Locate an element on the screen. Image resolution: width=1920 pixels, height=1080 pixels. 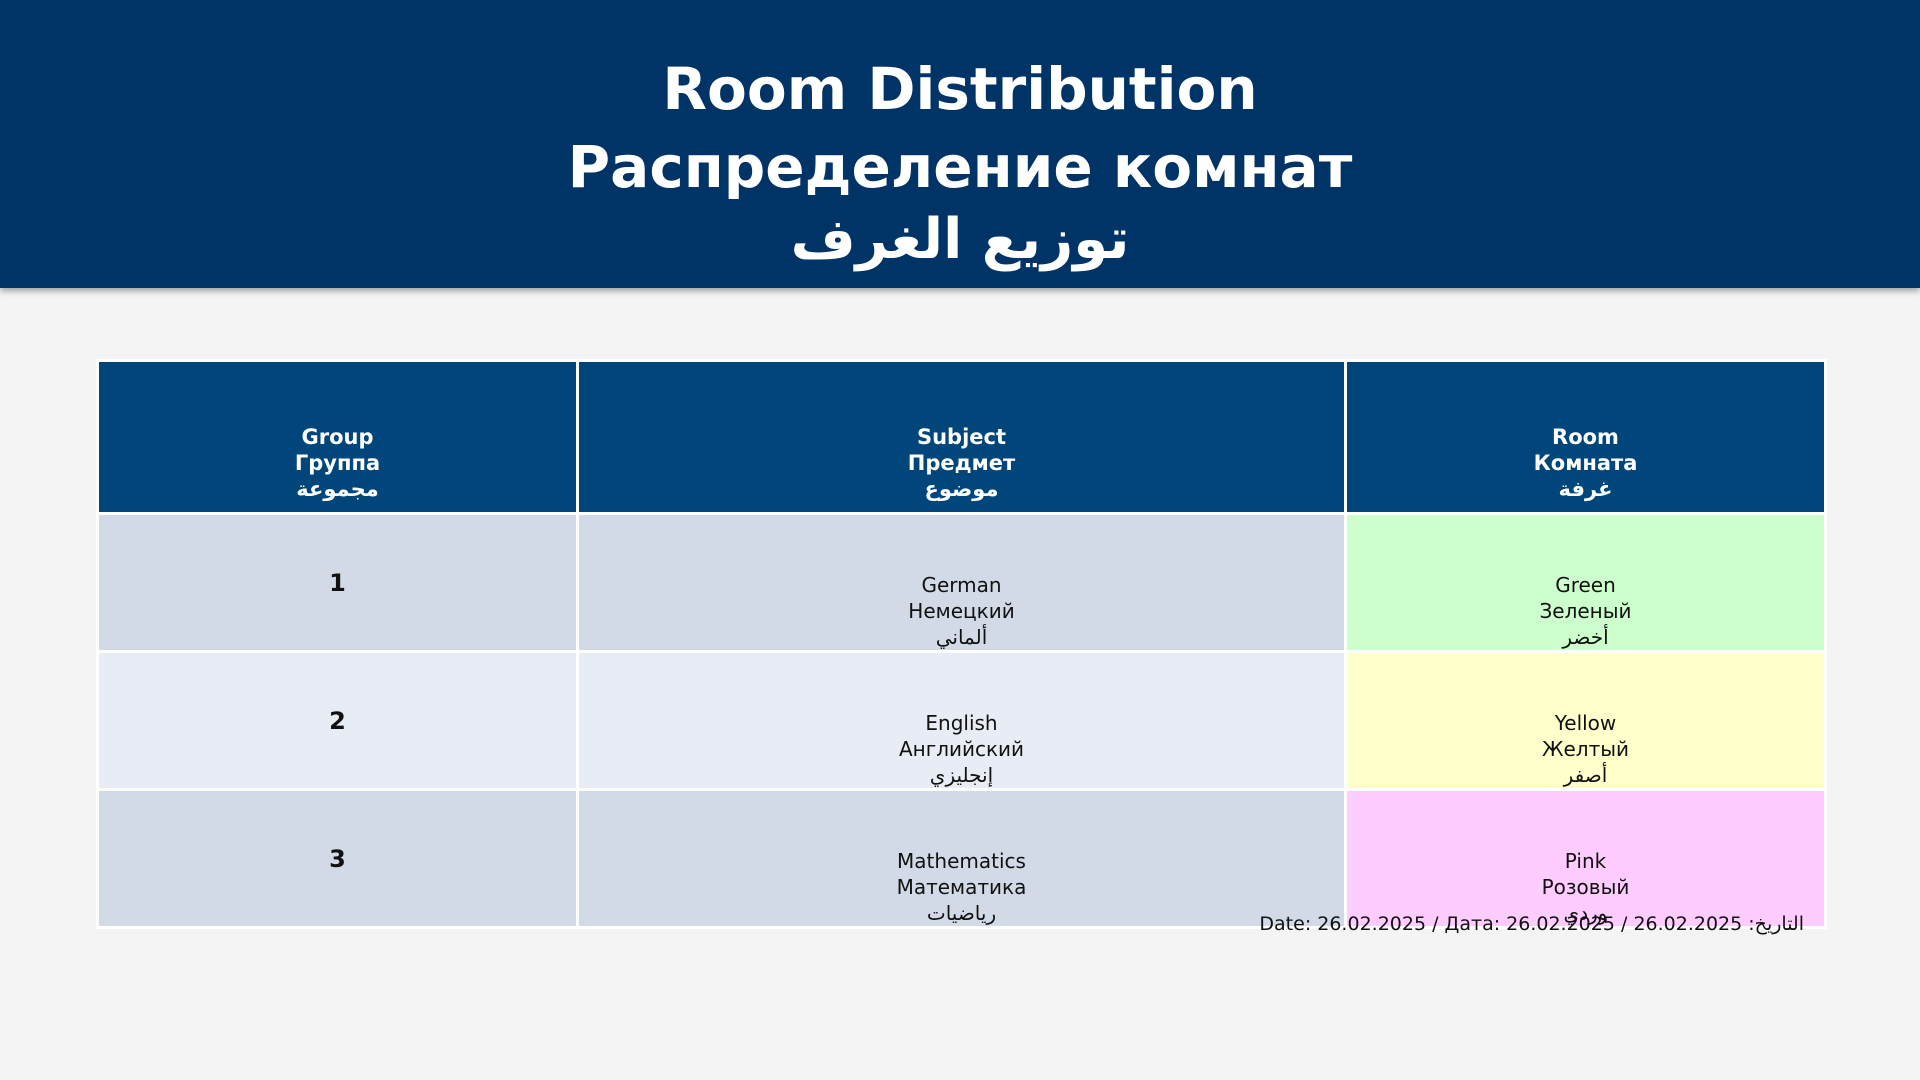
room-cell: Green Зеленый أخضر is located at coordinates (1585, 582).